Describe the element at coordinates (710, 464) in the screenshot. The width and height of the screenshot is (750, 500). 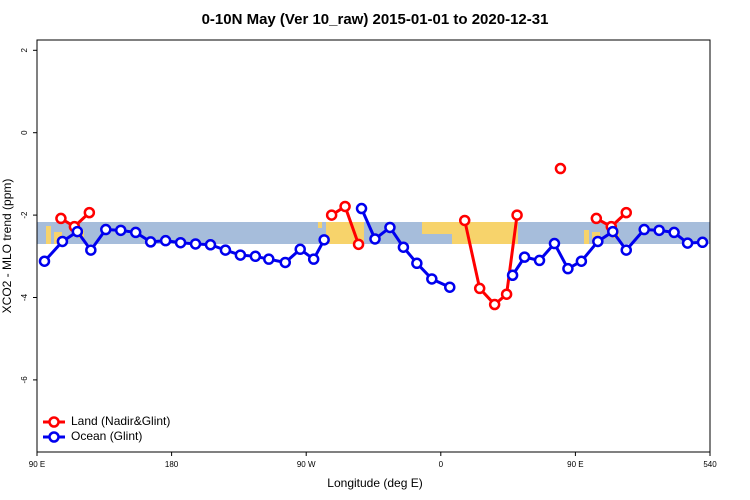
I see `x-tick-label: 540` at that location.